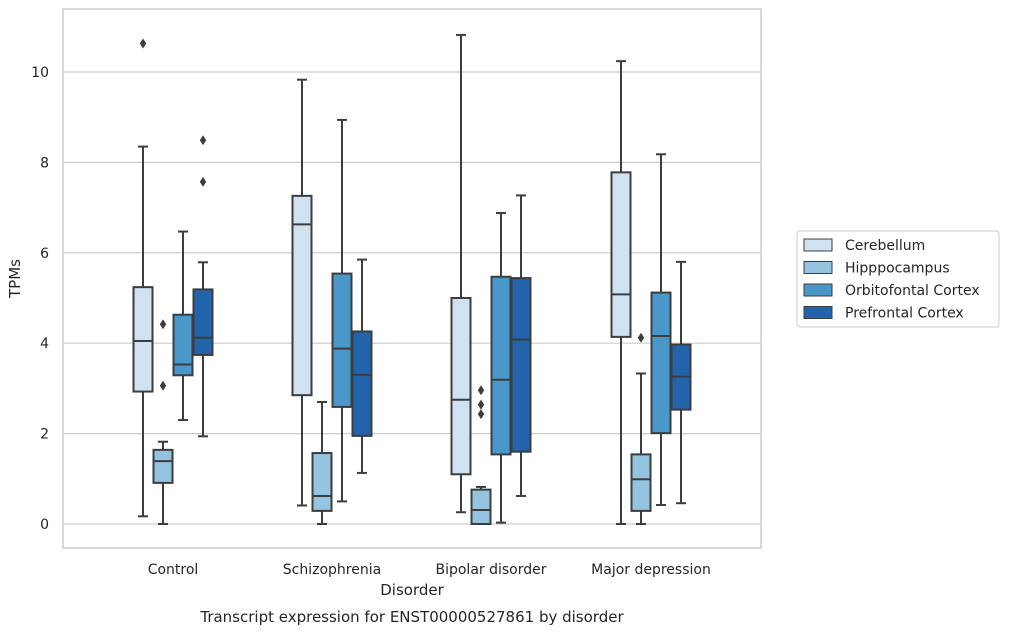 The height and width of the screenshot is (634, 1009). I want to click on legend-item: Orbitofontal Cortex, so click(891, 291).